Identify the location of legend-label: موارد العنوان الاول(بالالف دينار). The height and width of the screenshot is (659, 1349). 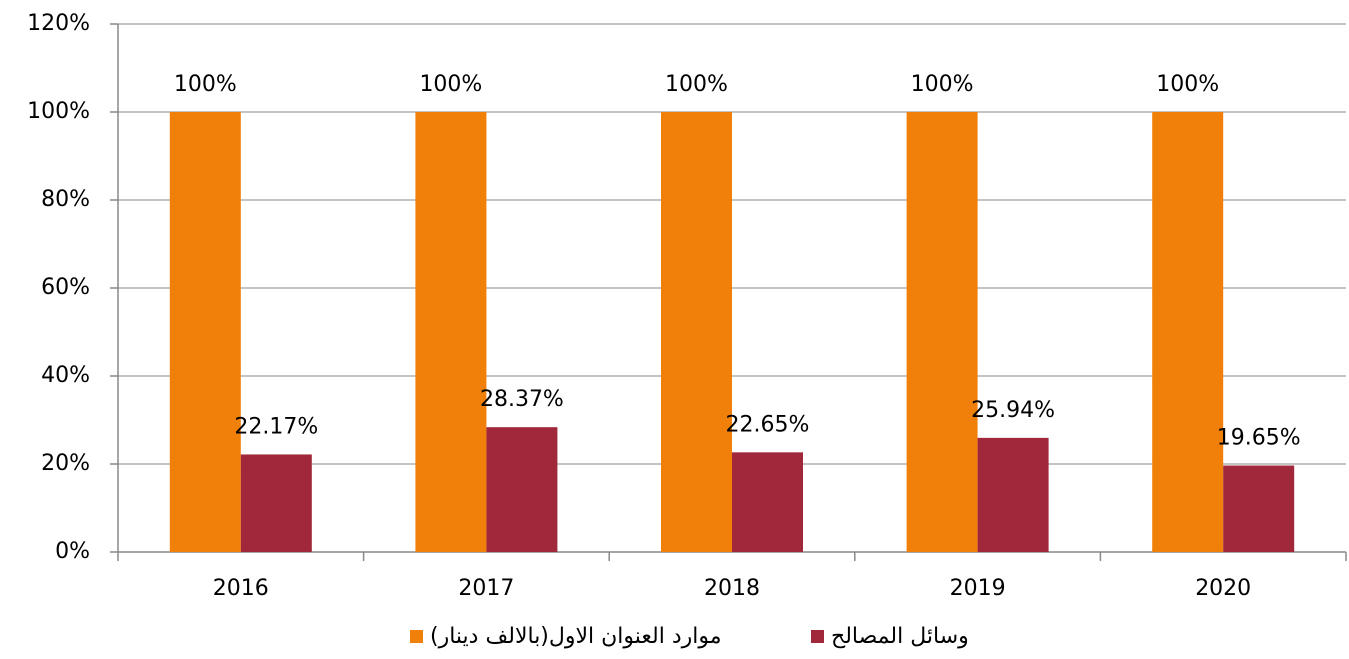
(576, 636).